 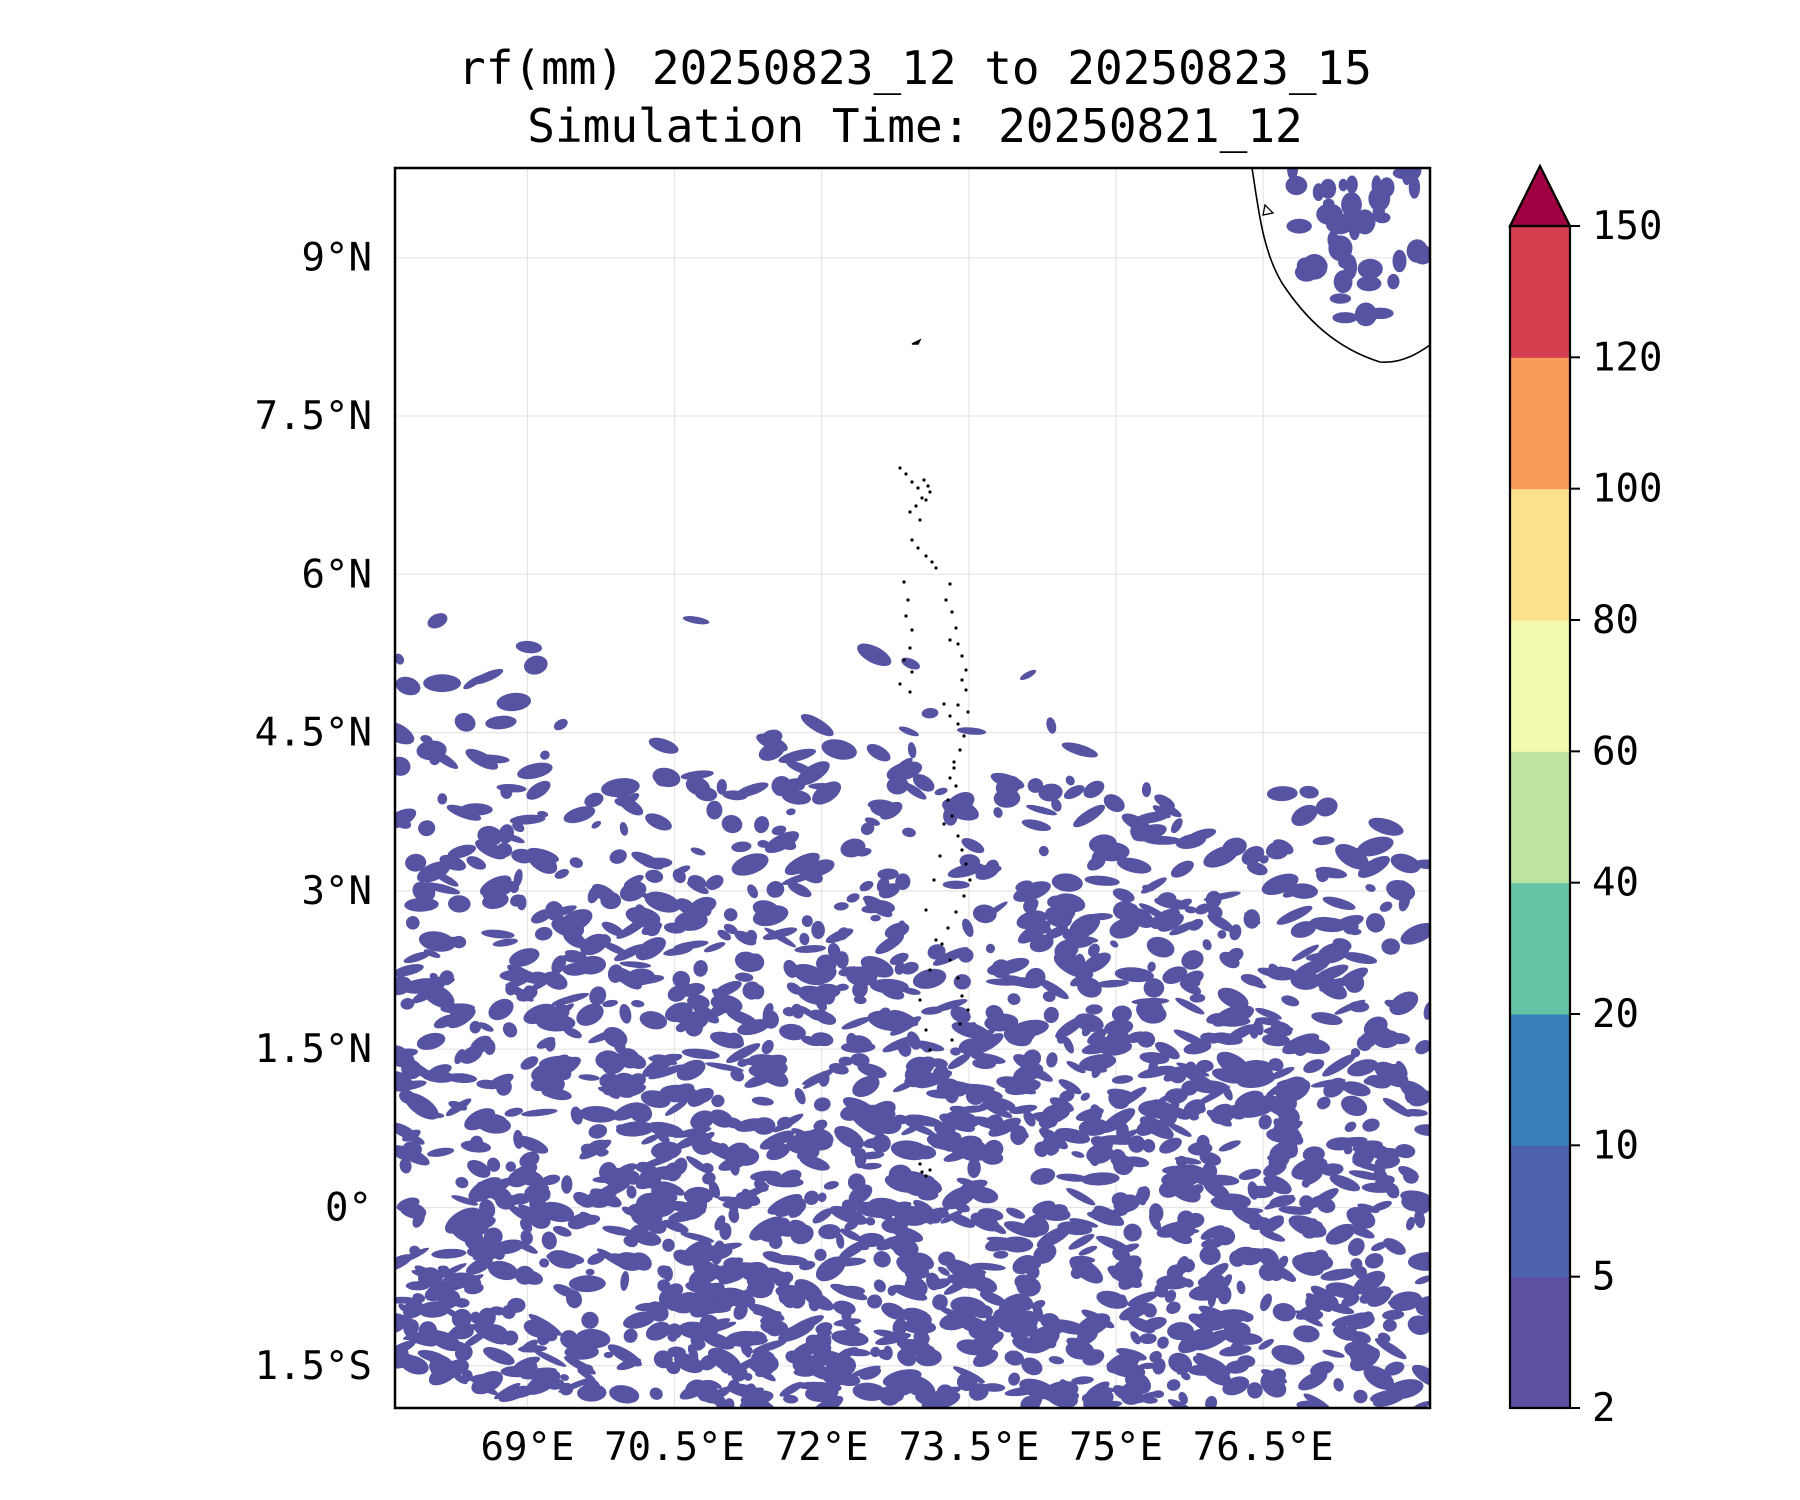 What do you see at coordinates (968, 1447) in the screenshot?
I see `lon-tick-label: 73.5°E` at bounding box center [968, 1447].